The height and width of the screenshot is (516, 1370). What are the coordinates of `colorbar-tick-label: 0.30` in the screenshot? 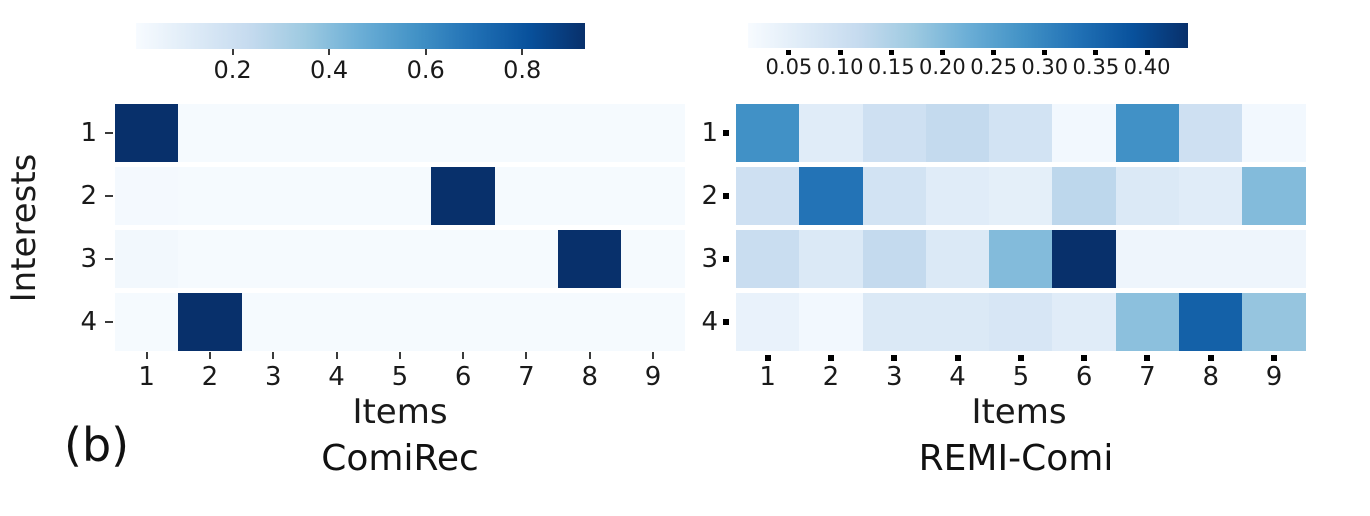 It's located at (1045, 67).